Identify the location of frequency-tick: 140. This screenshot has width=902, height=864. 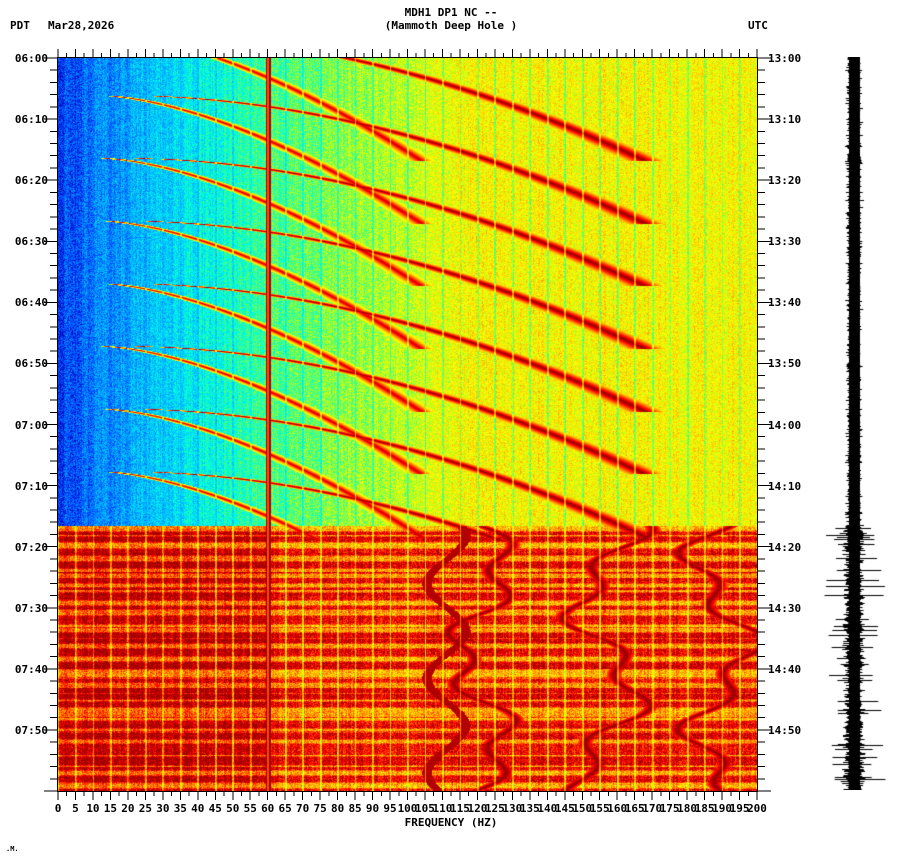
(547, 808).